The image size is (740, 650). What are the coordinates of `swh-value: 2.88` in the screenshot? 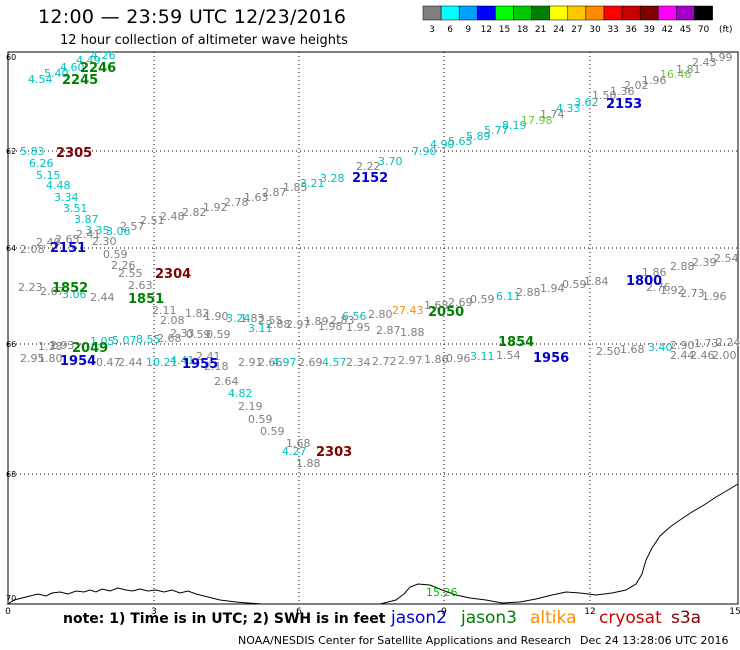 It's located at (278, 324).